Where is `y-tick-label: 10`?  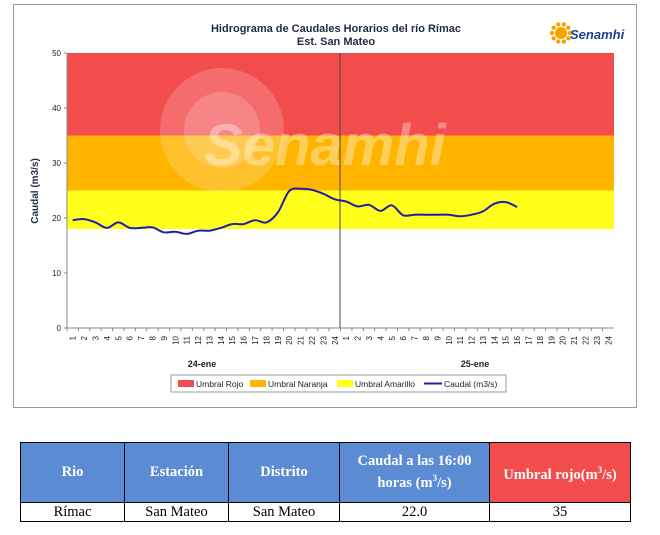
y-tick-label: 10 is located at coordinates (56, 273).